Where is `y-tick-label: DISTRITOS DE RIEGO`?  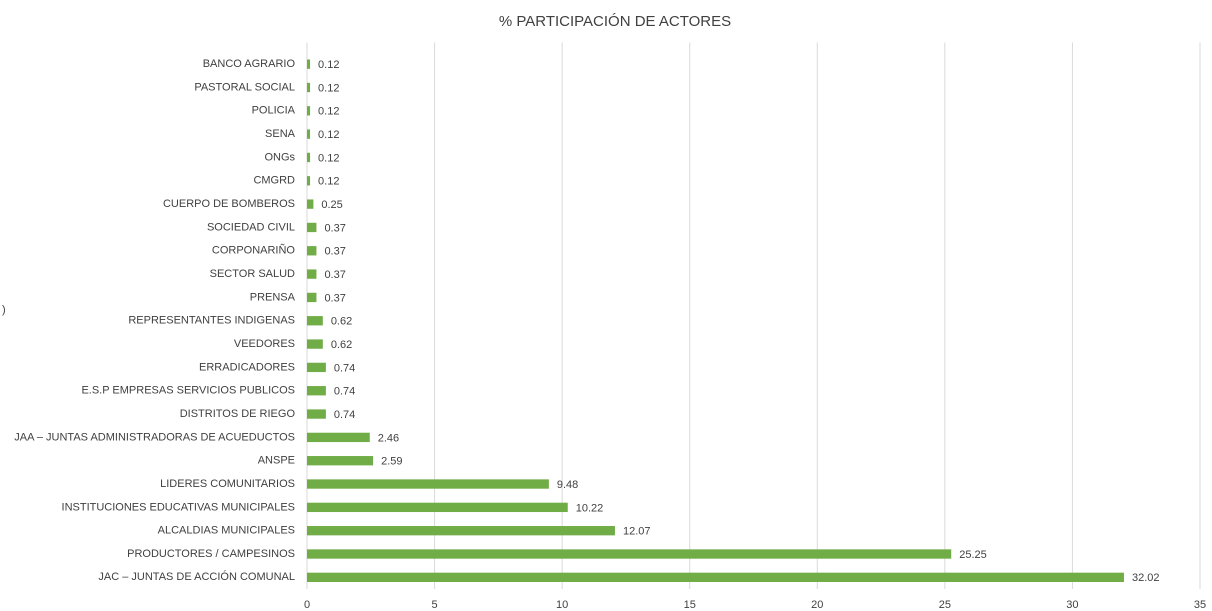
y-tick-label: DISTRITOS DE RIEGO is located at coordinates (238, 414).